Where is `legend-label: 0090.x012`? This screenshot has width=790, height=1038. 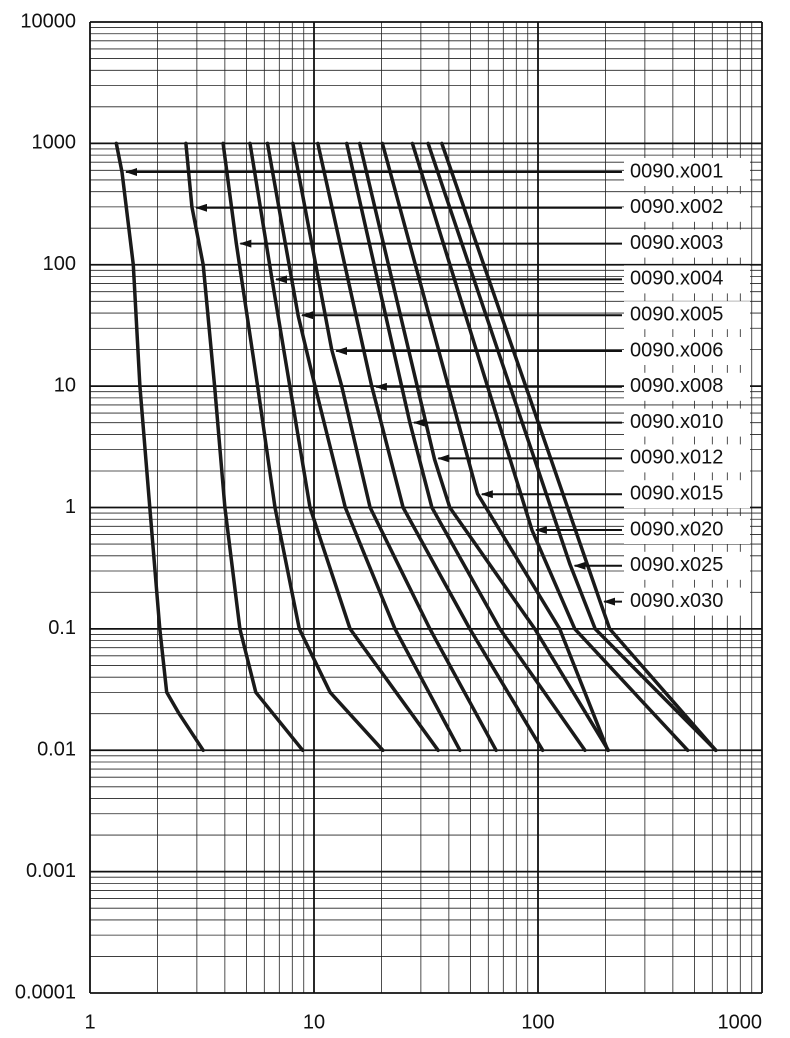
legend-label: 0090.x012 is located at coordinates (676, 458).